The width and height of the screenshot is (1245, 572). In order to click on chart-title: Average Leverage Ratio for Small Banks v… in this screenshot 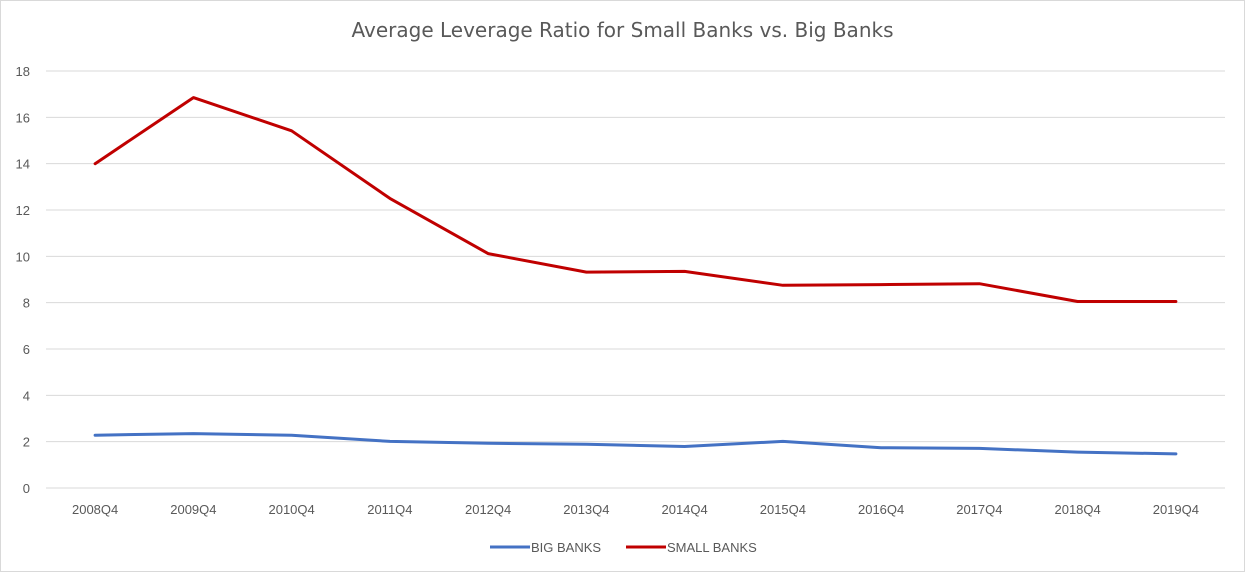, I will do `click(622, 30)`.